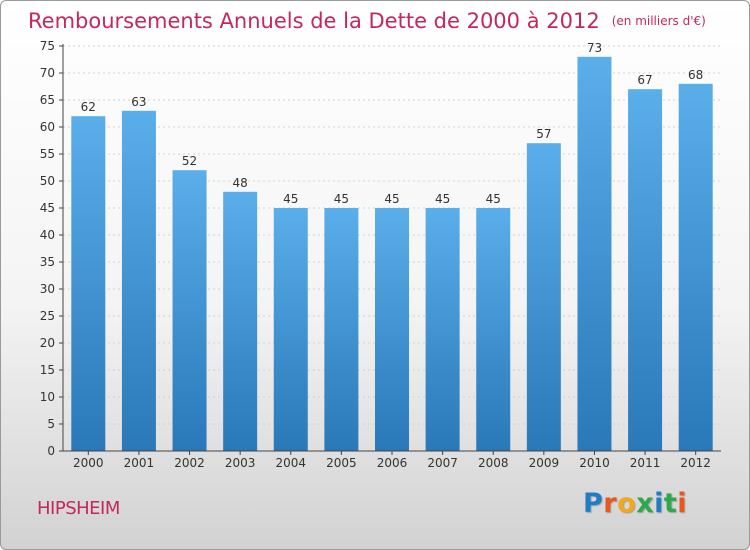 Image resolution: width=750 pixels, height=550 pixels. I want to click on x-tick-label: 2011, so click(645, 463).